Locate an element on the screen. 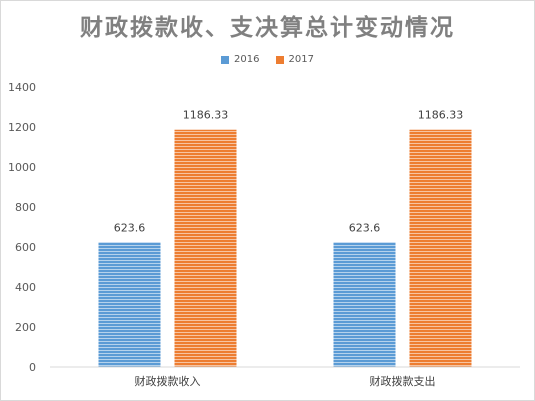 This screenshot has width=535, height=401. y-tick-label: 600 is located at coordinates (25, 247).